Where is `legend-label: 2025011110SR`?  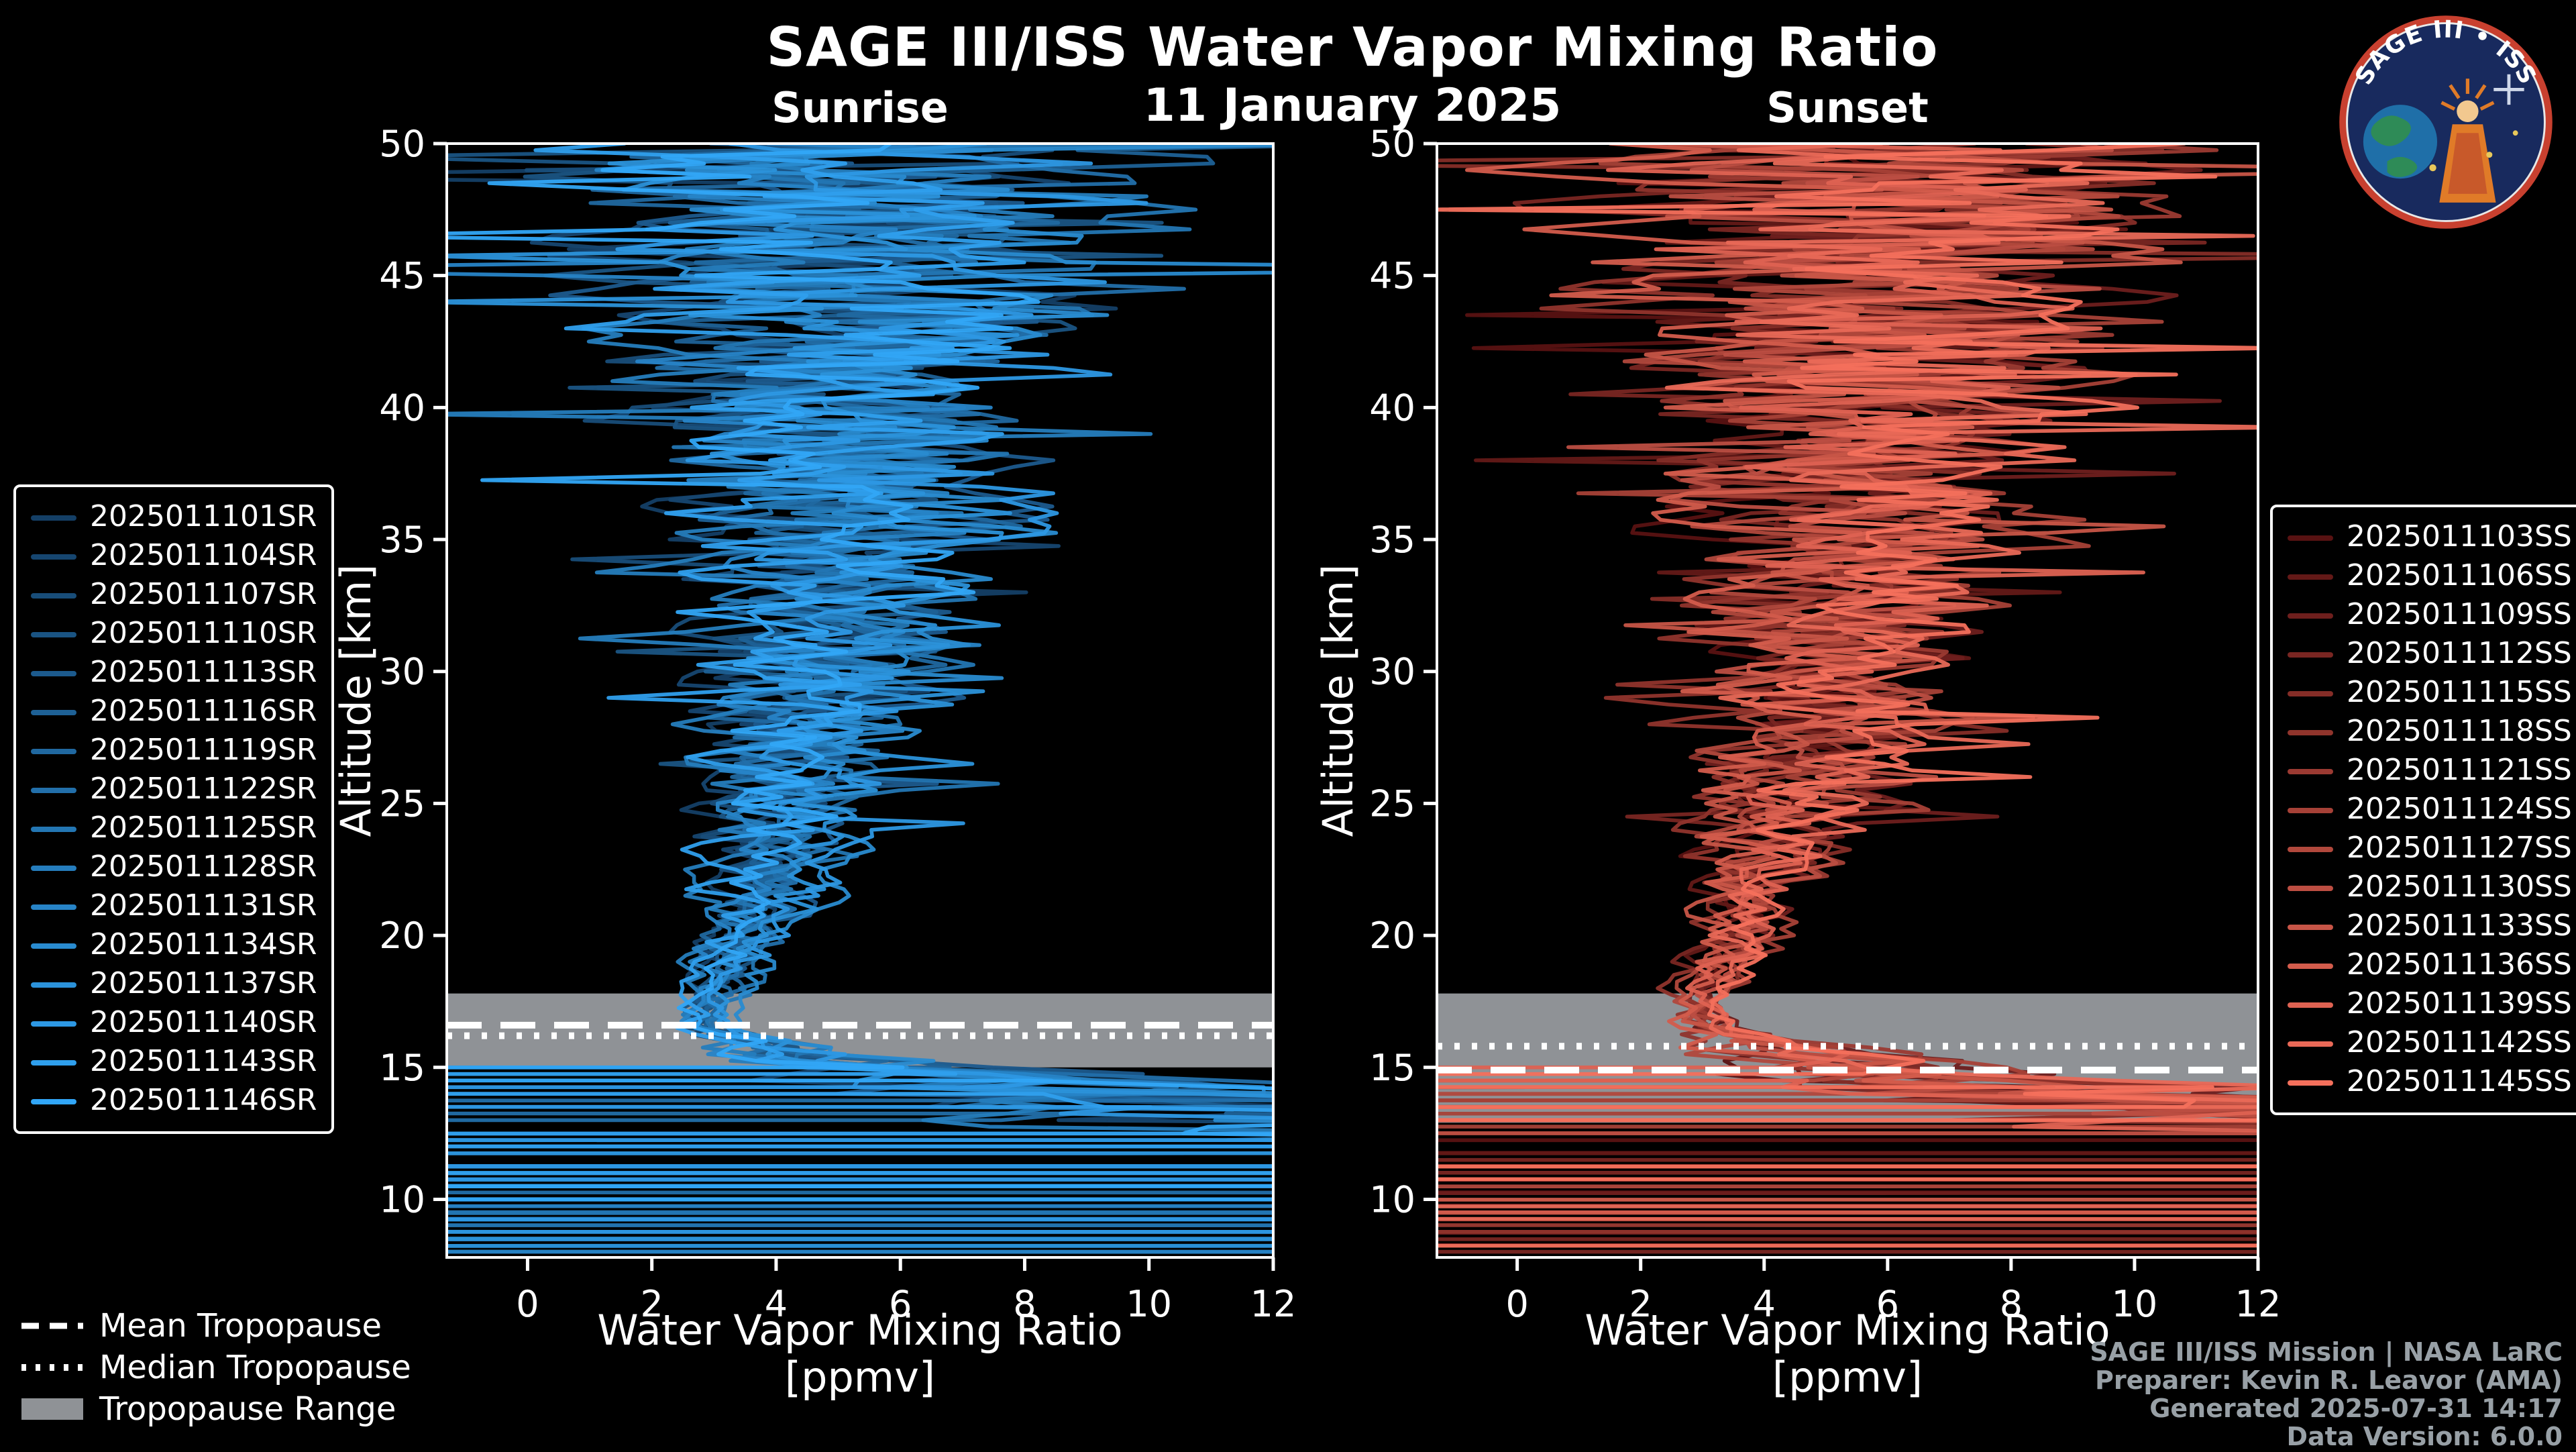
legend-label: 2025011110SR is located at coordinates (203, 634).